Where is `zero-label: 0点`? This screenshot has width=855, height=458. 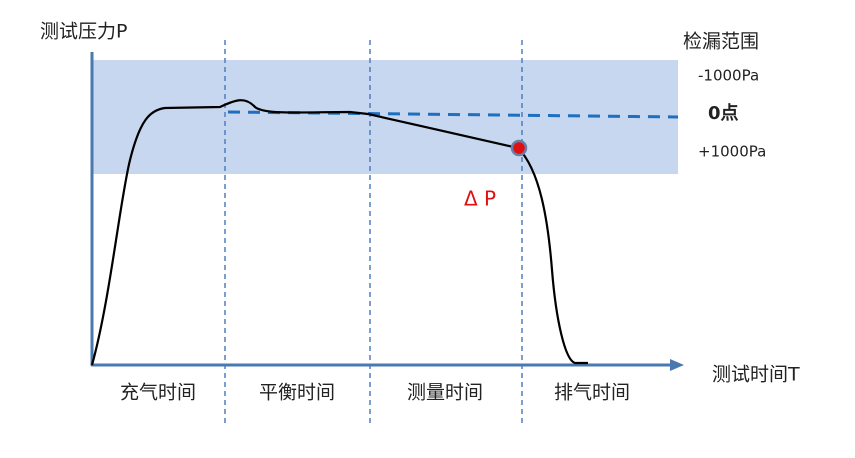 zero-label: 0点 is located at coordinates (723, 113).